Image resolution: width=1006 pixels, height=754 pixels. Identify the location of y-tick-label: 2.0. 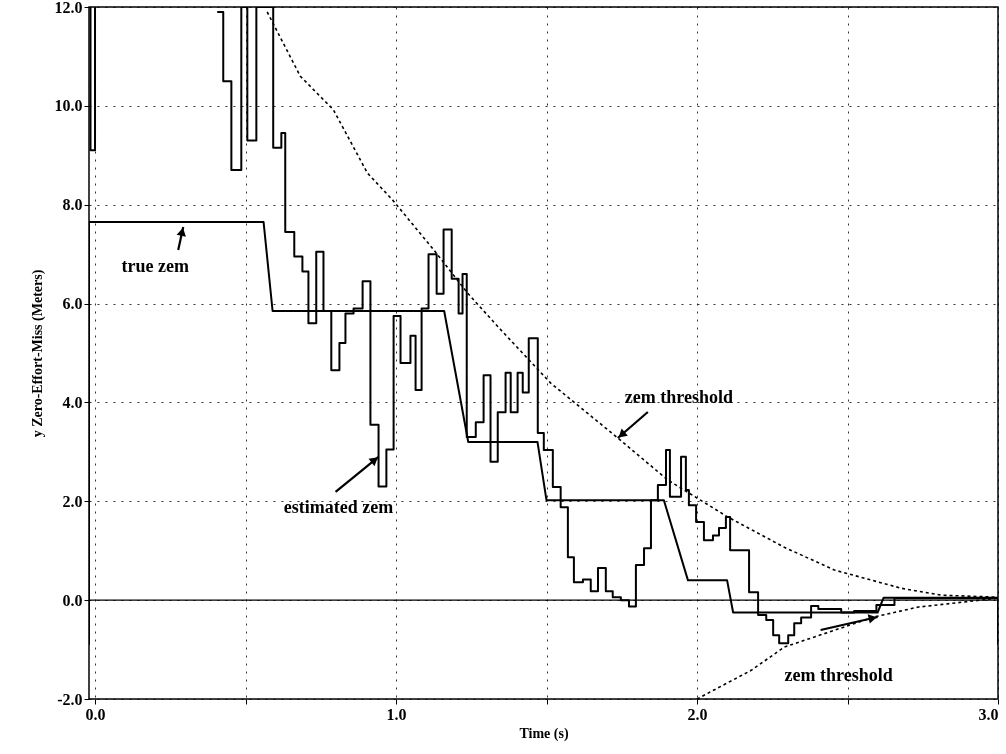
(72, 501).